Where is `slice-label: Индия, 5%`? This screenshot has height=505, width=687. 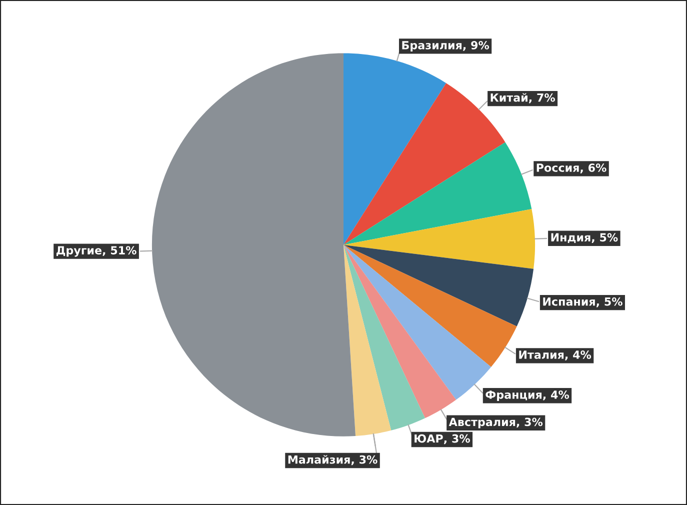
slice-label: Индия, 5% is located at coordinates (584, 238).